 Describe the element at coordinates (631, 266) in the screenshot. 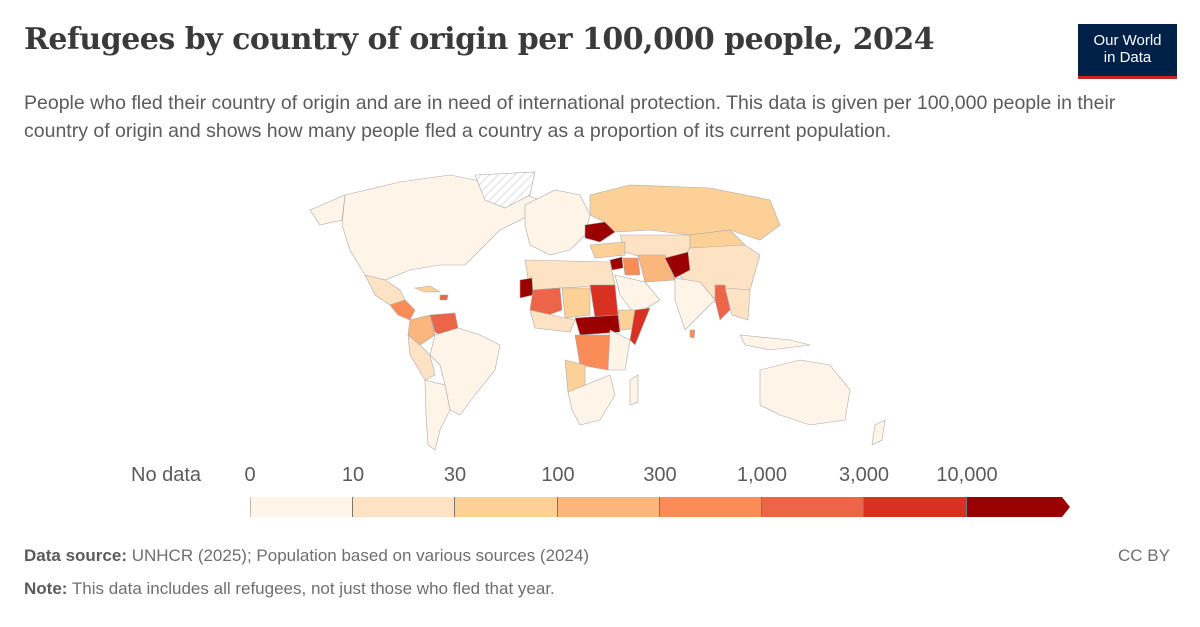

I see `region-iraq` at that location.